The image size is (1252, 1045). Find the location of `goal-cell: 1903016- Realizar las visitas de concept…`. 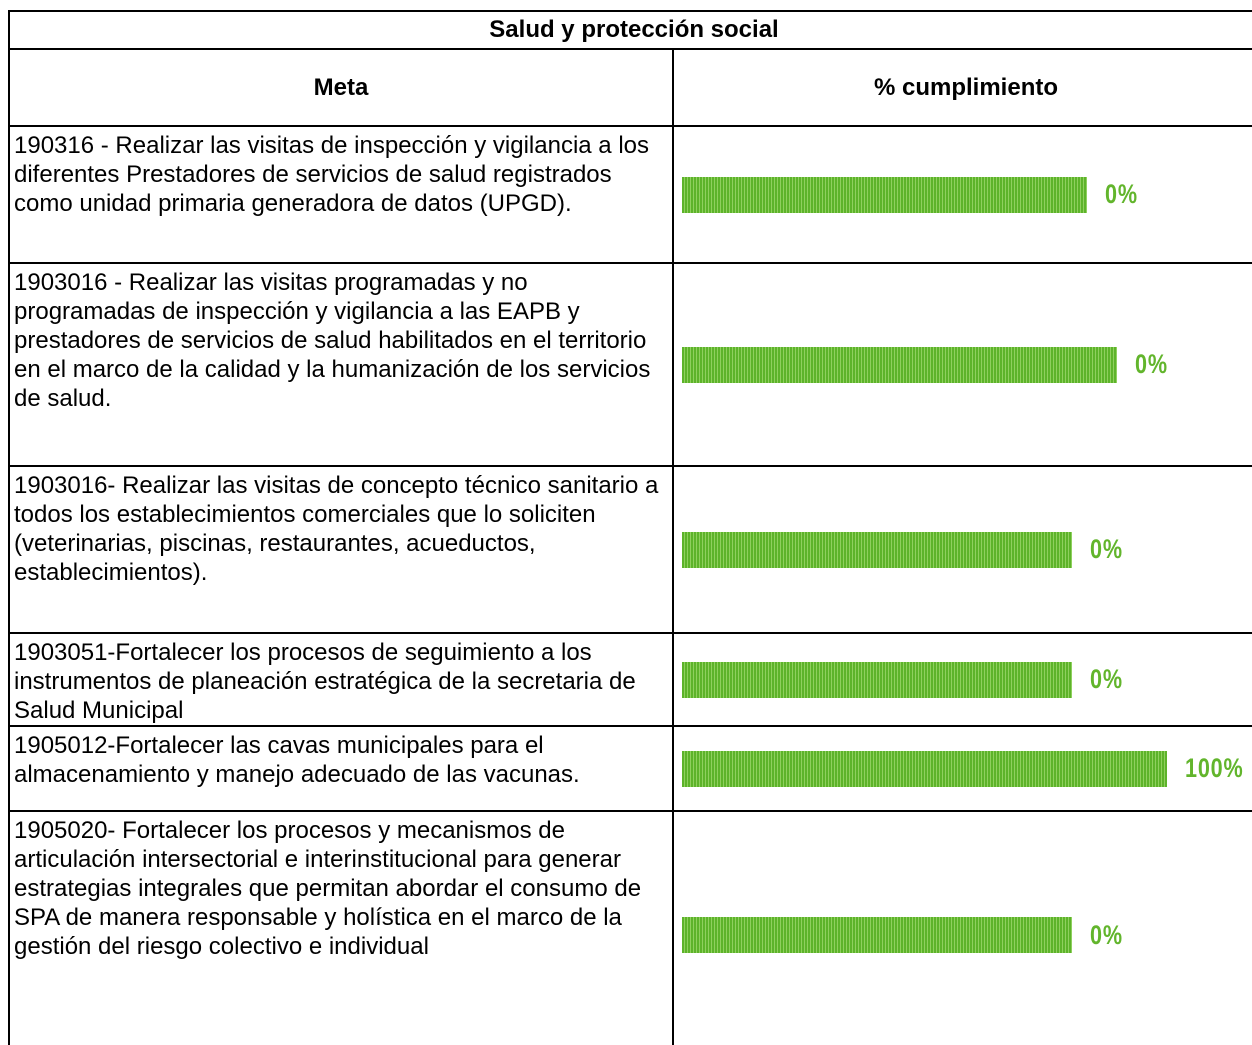

goal-cell: 1903016- Realizar las visitas de concept… is located at coordinates (341, 549).